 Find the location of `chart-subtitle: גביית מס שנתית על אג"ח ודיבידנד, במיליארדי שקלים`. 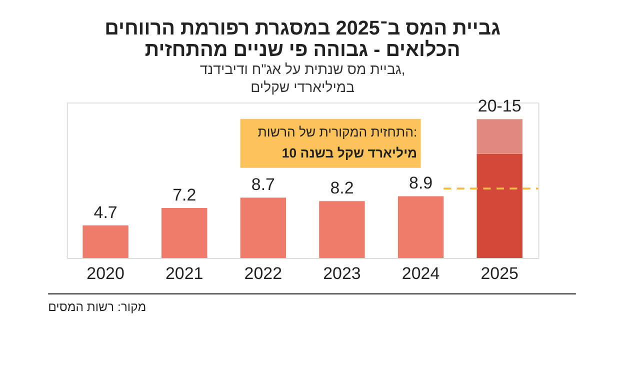

chart-subtitle: גביית מס שנתית על אג"ח ודיבידנד, במיליארדי שקלים is located at coordinates (303, 77).